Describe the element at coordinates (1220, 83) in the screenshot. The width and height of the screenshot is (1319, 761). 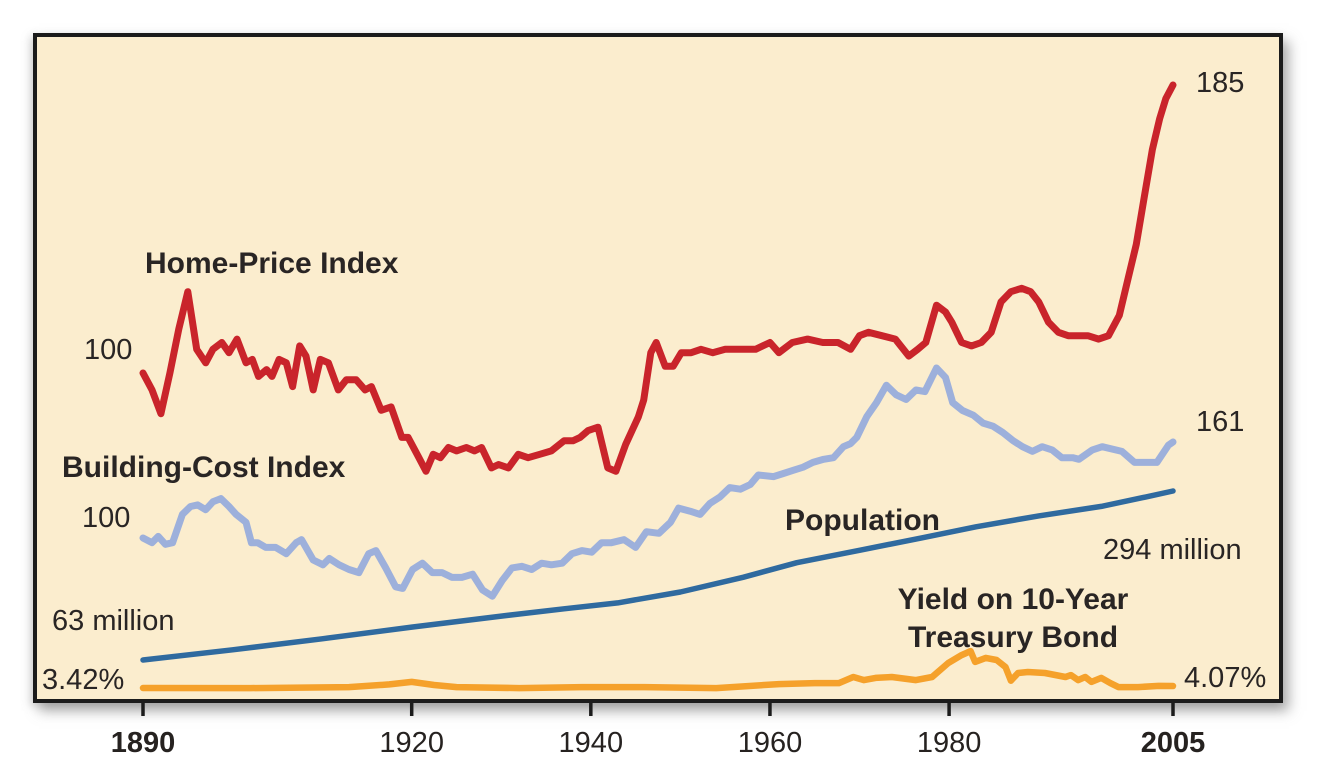
I see `home-price-end-value: 185` at that location.